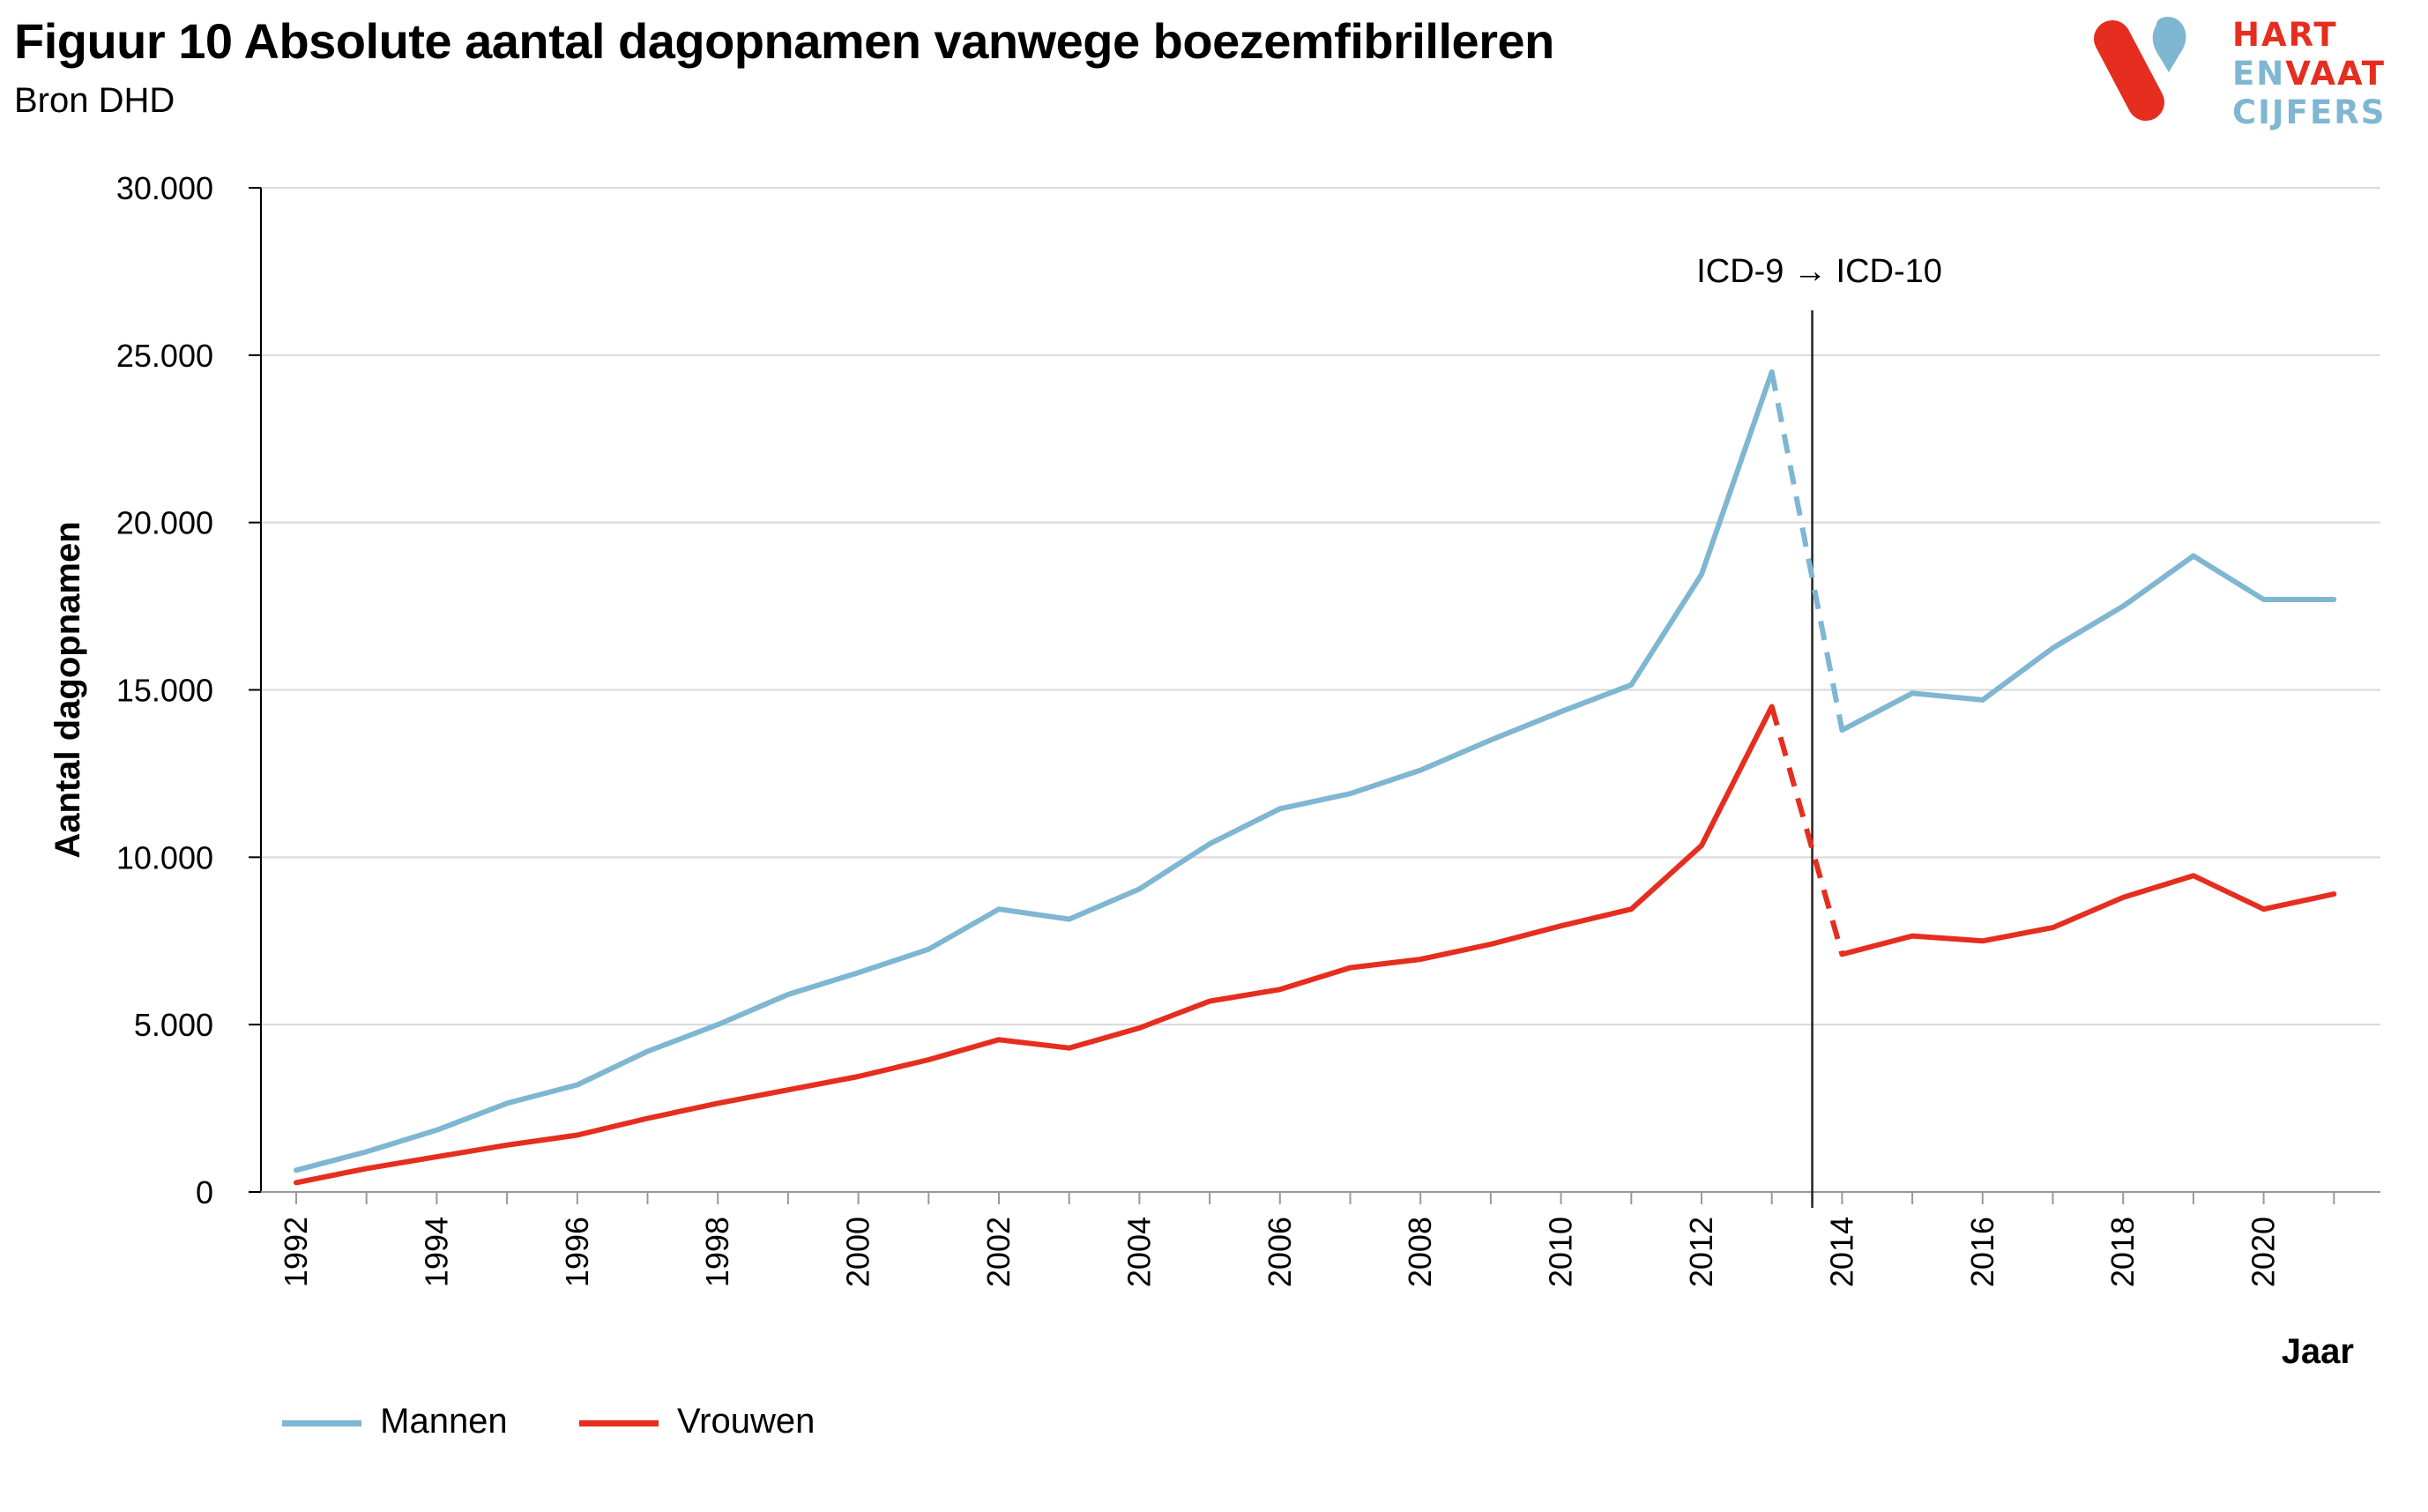 This screenshot has height=1512, width=2428. What do you see at coordinates (296, 1252) in the screenshot?
I see `x-tick-label: 1992` at bounding box center [296, 1252].